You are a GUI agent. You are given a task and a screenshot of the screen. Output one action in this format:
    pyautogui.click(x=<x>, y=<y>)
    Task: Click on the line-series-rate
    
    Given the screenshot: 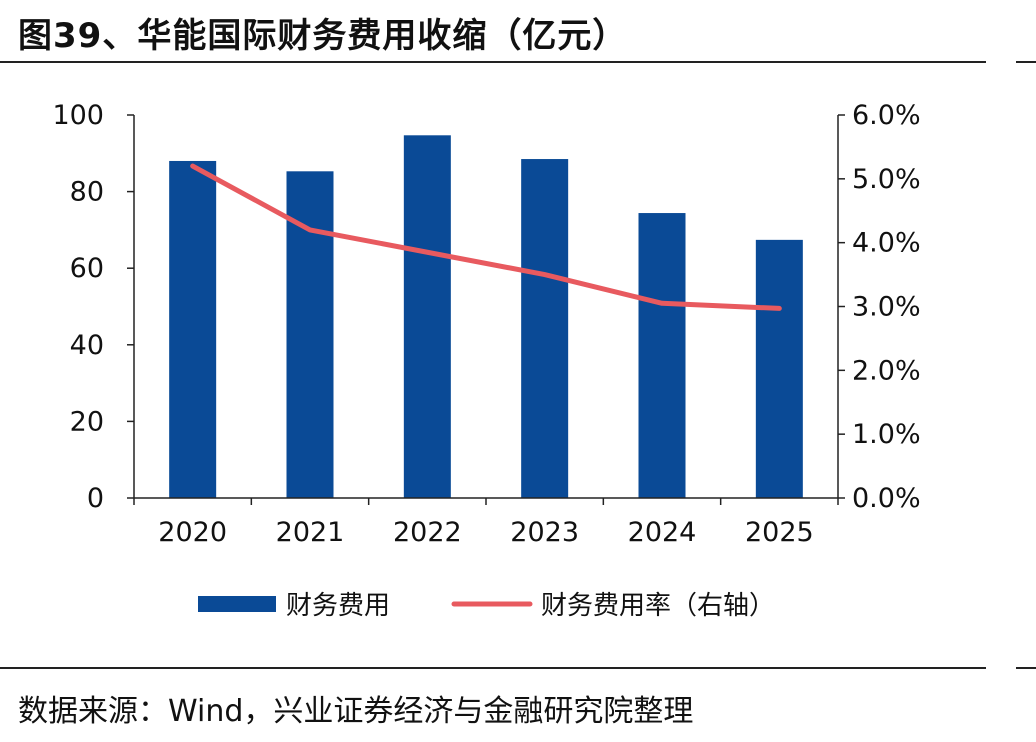 What is the action you would take?
    pyautogui.click(x=486, y=237)
    